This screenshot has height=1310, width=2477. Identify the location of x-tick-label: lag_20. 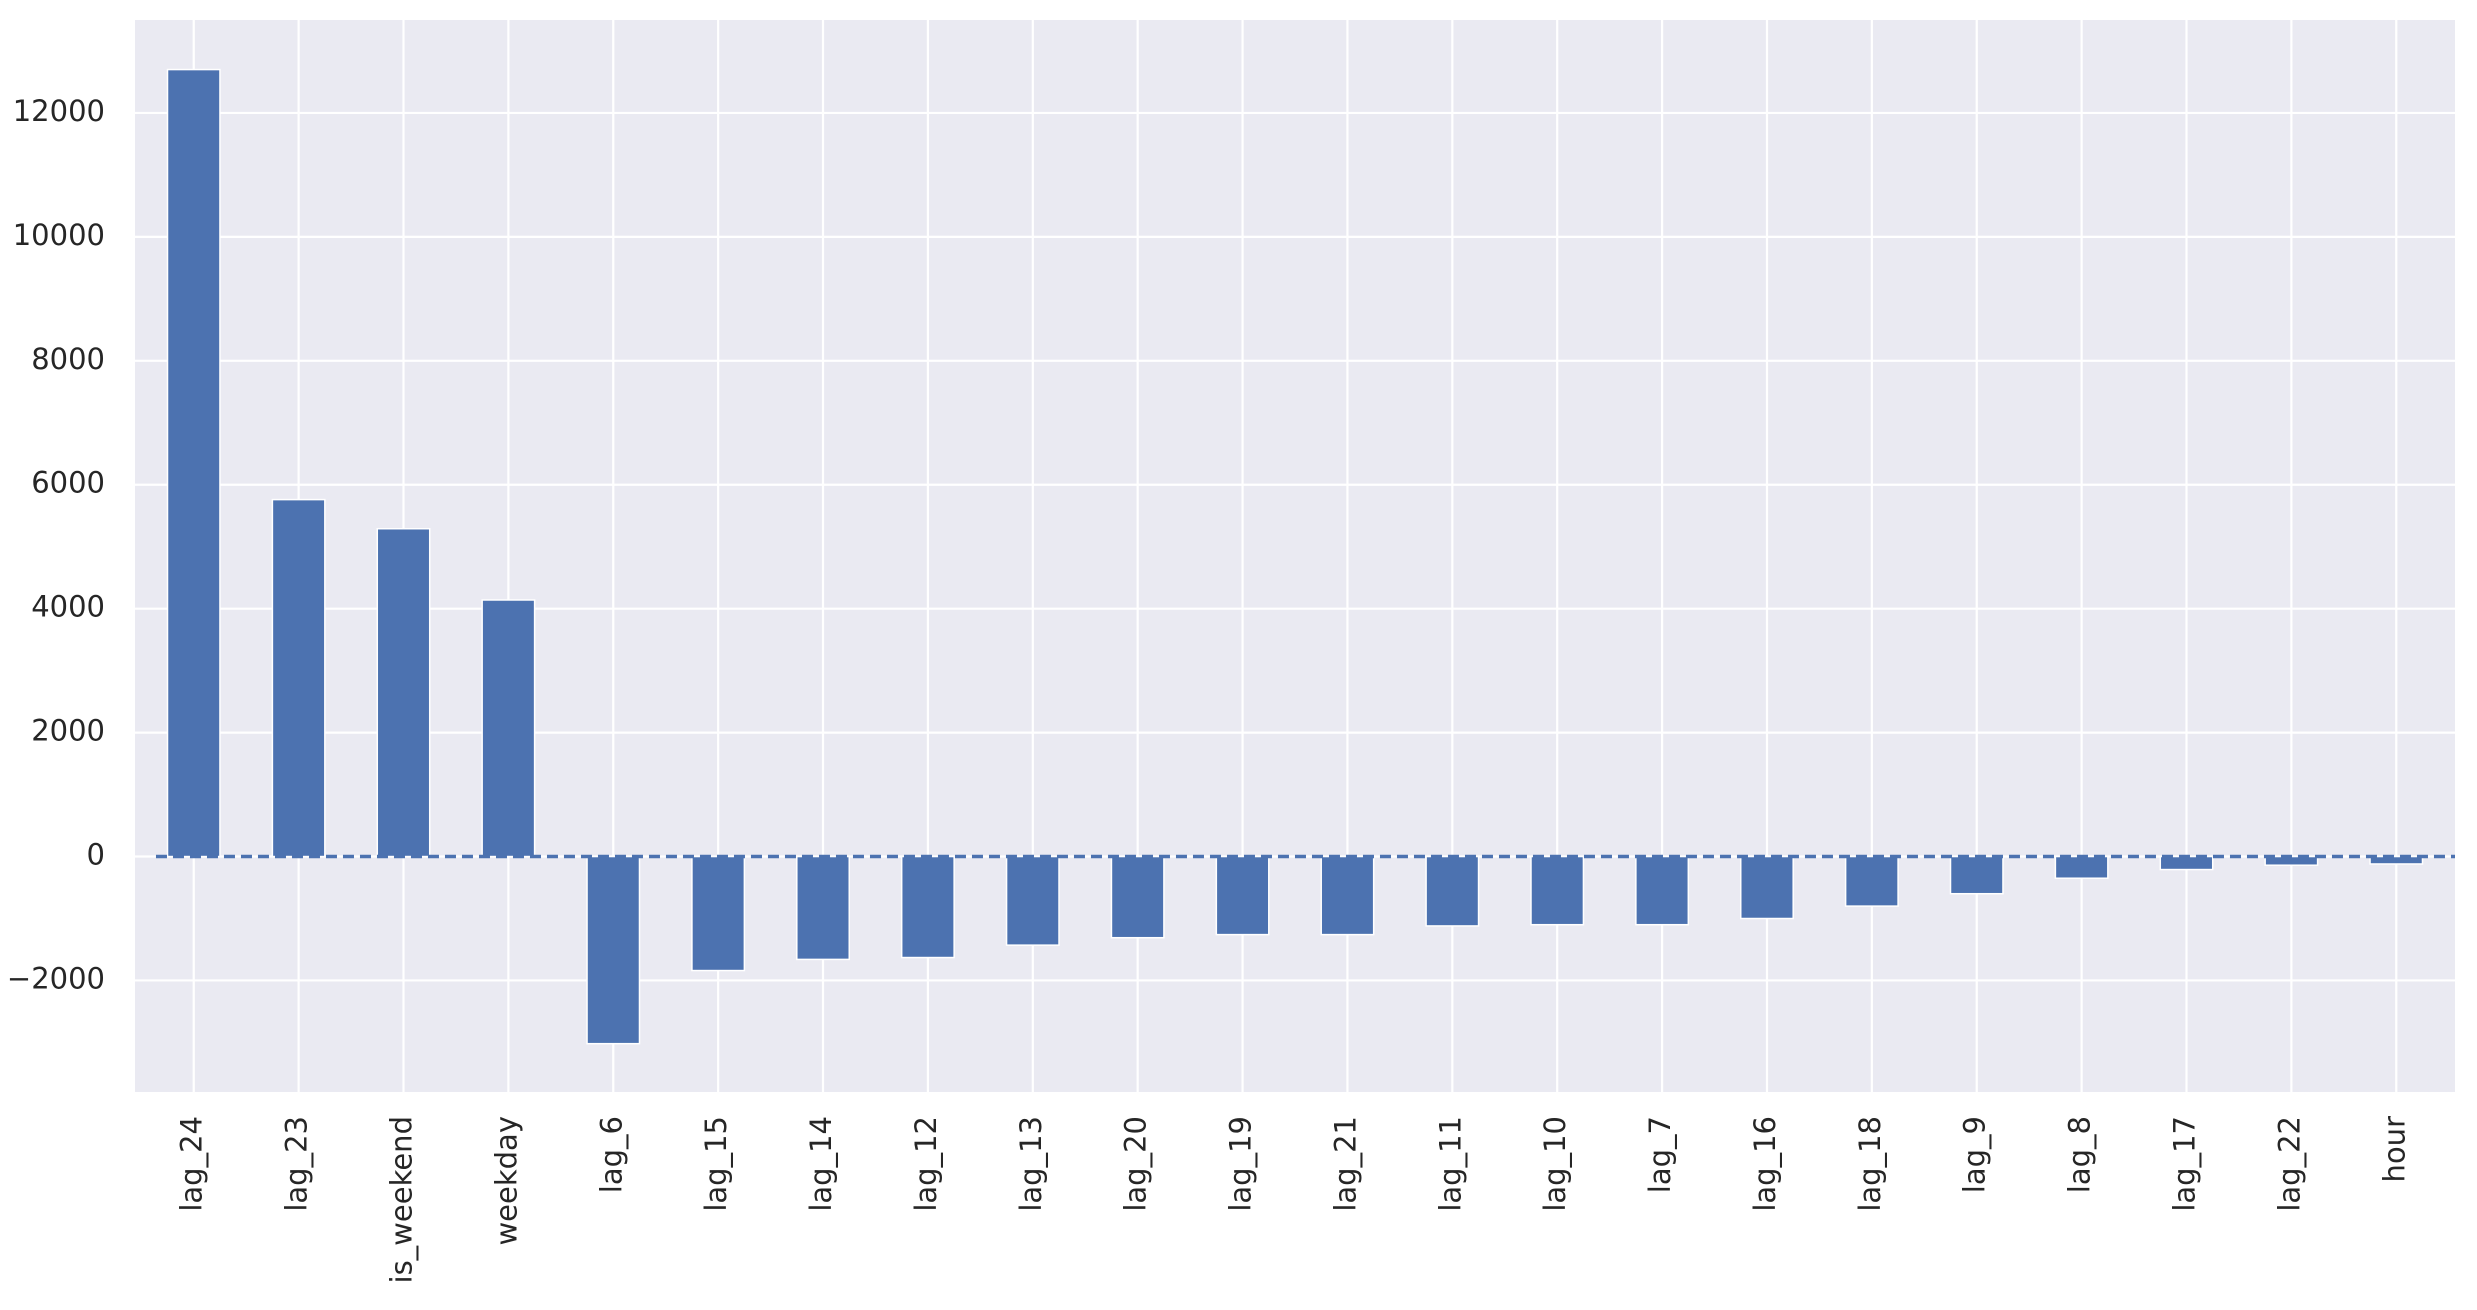
(1136, 1164).